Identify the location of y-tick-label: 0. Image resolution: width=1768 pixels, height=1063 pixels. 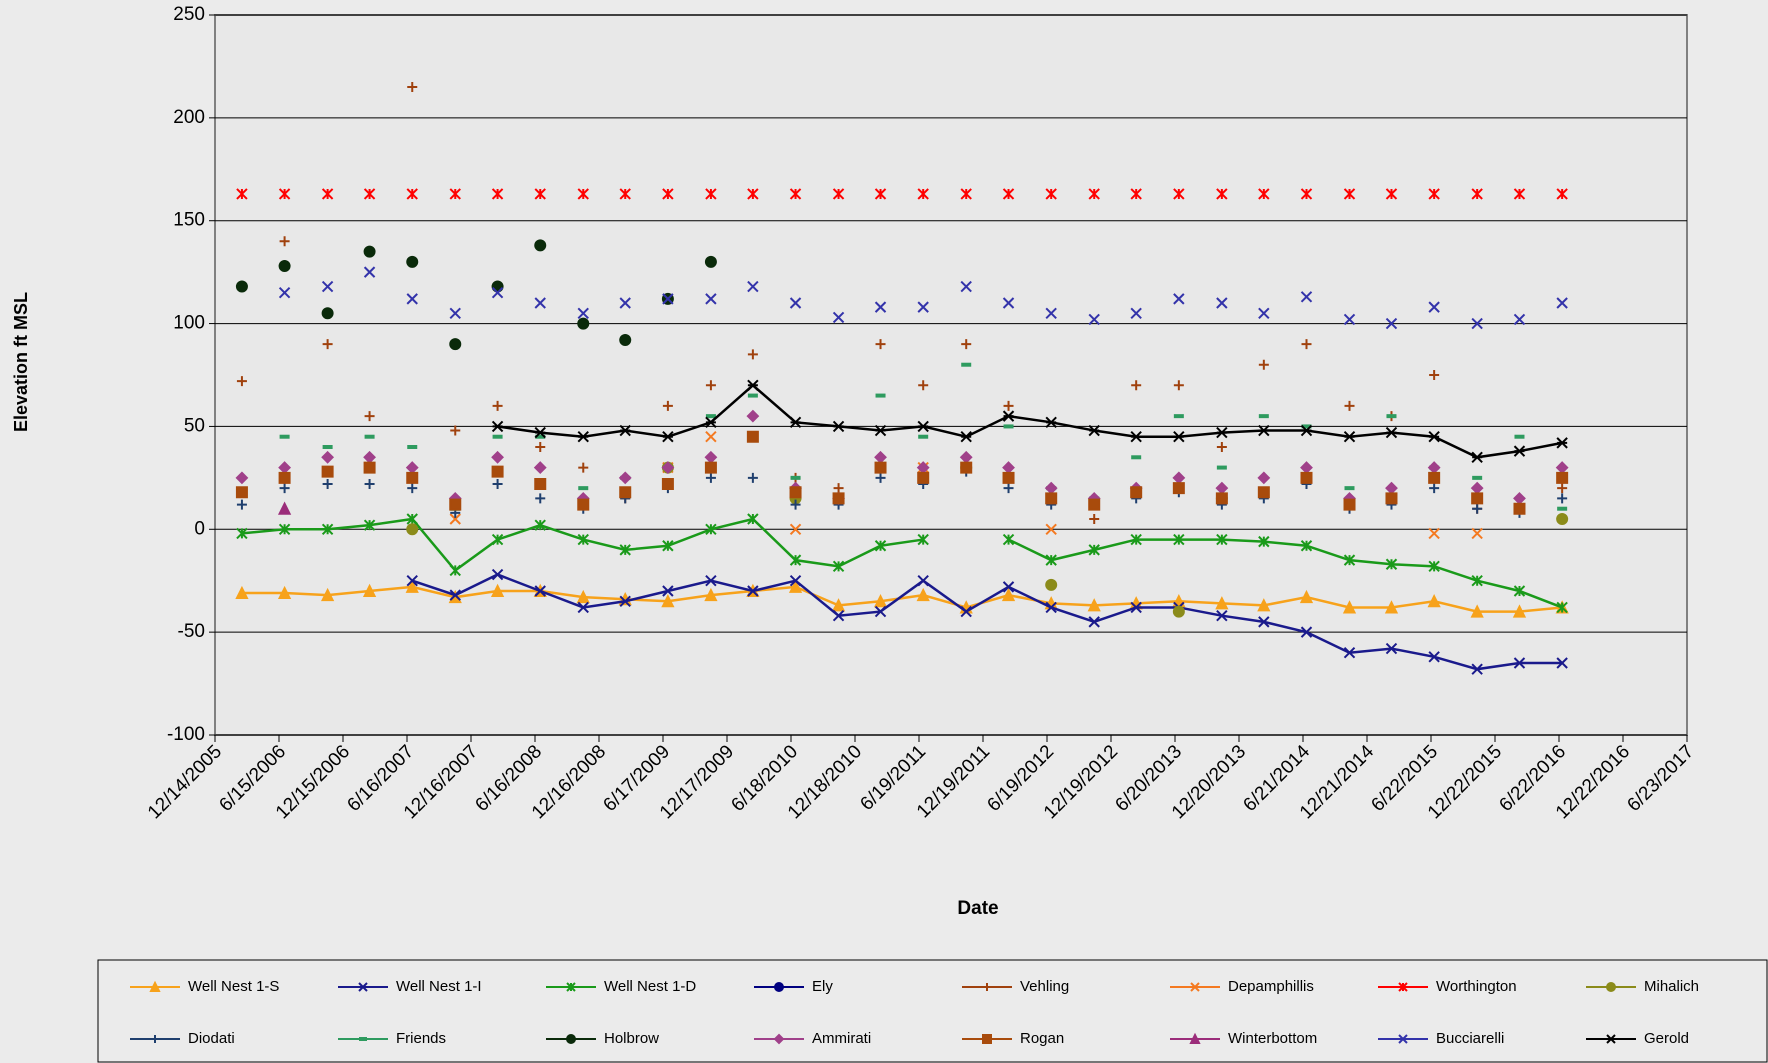
(199, 528).